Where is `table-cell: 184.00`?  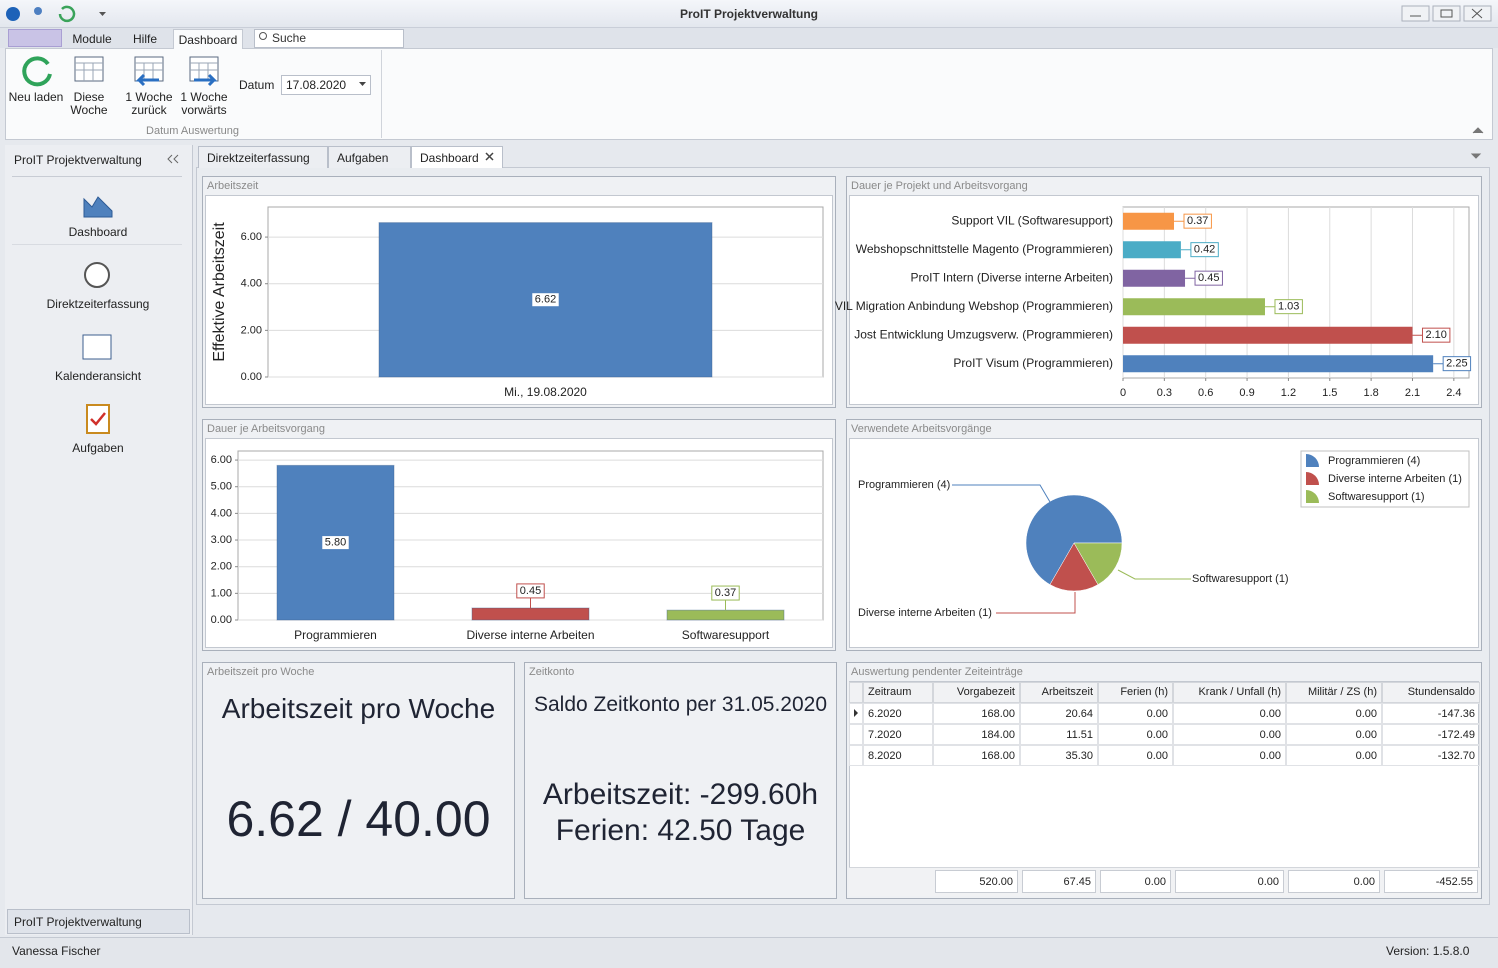
table-cell: 184.00 is located at coordinates (976, 734).